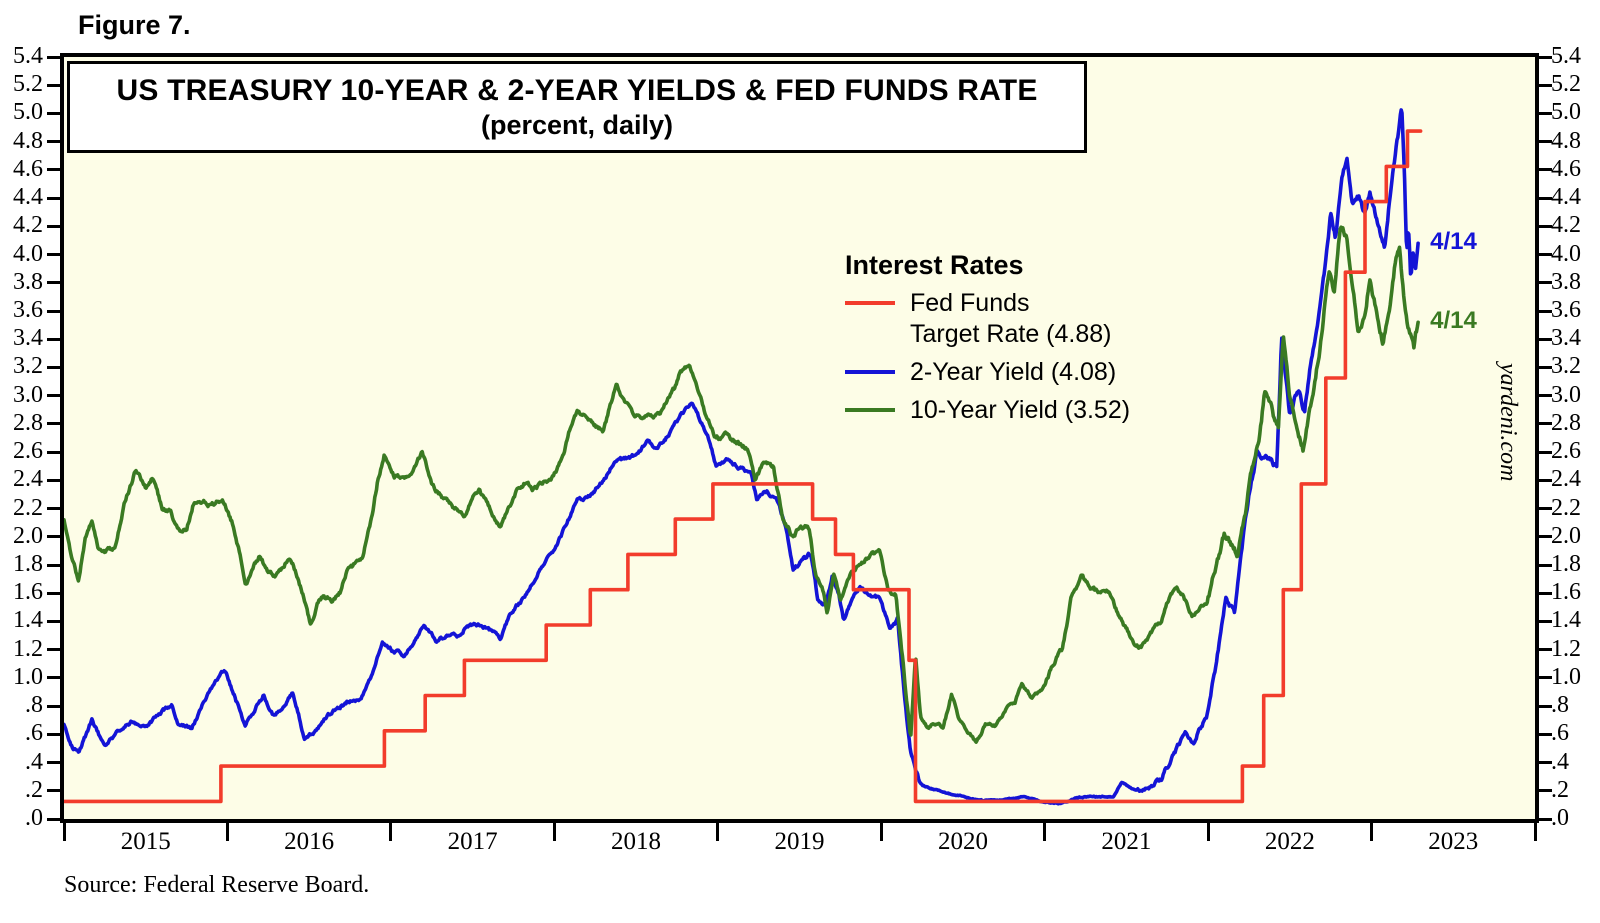  I want to click on y-axis-label-left: 3.4, so click(28, 338).